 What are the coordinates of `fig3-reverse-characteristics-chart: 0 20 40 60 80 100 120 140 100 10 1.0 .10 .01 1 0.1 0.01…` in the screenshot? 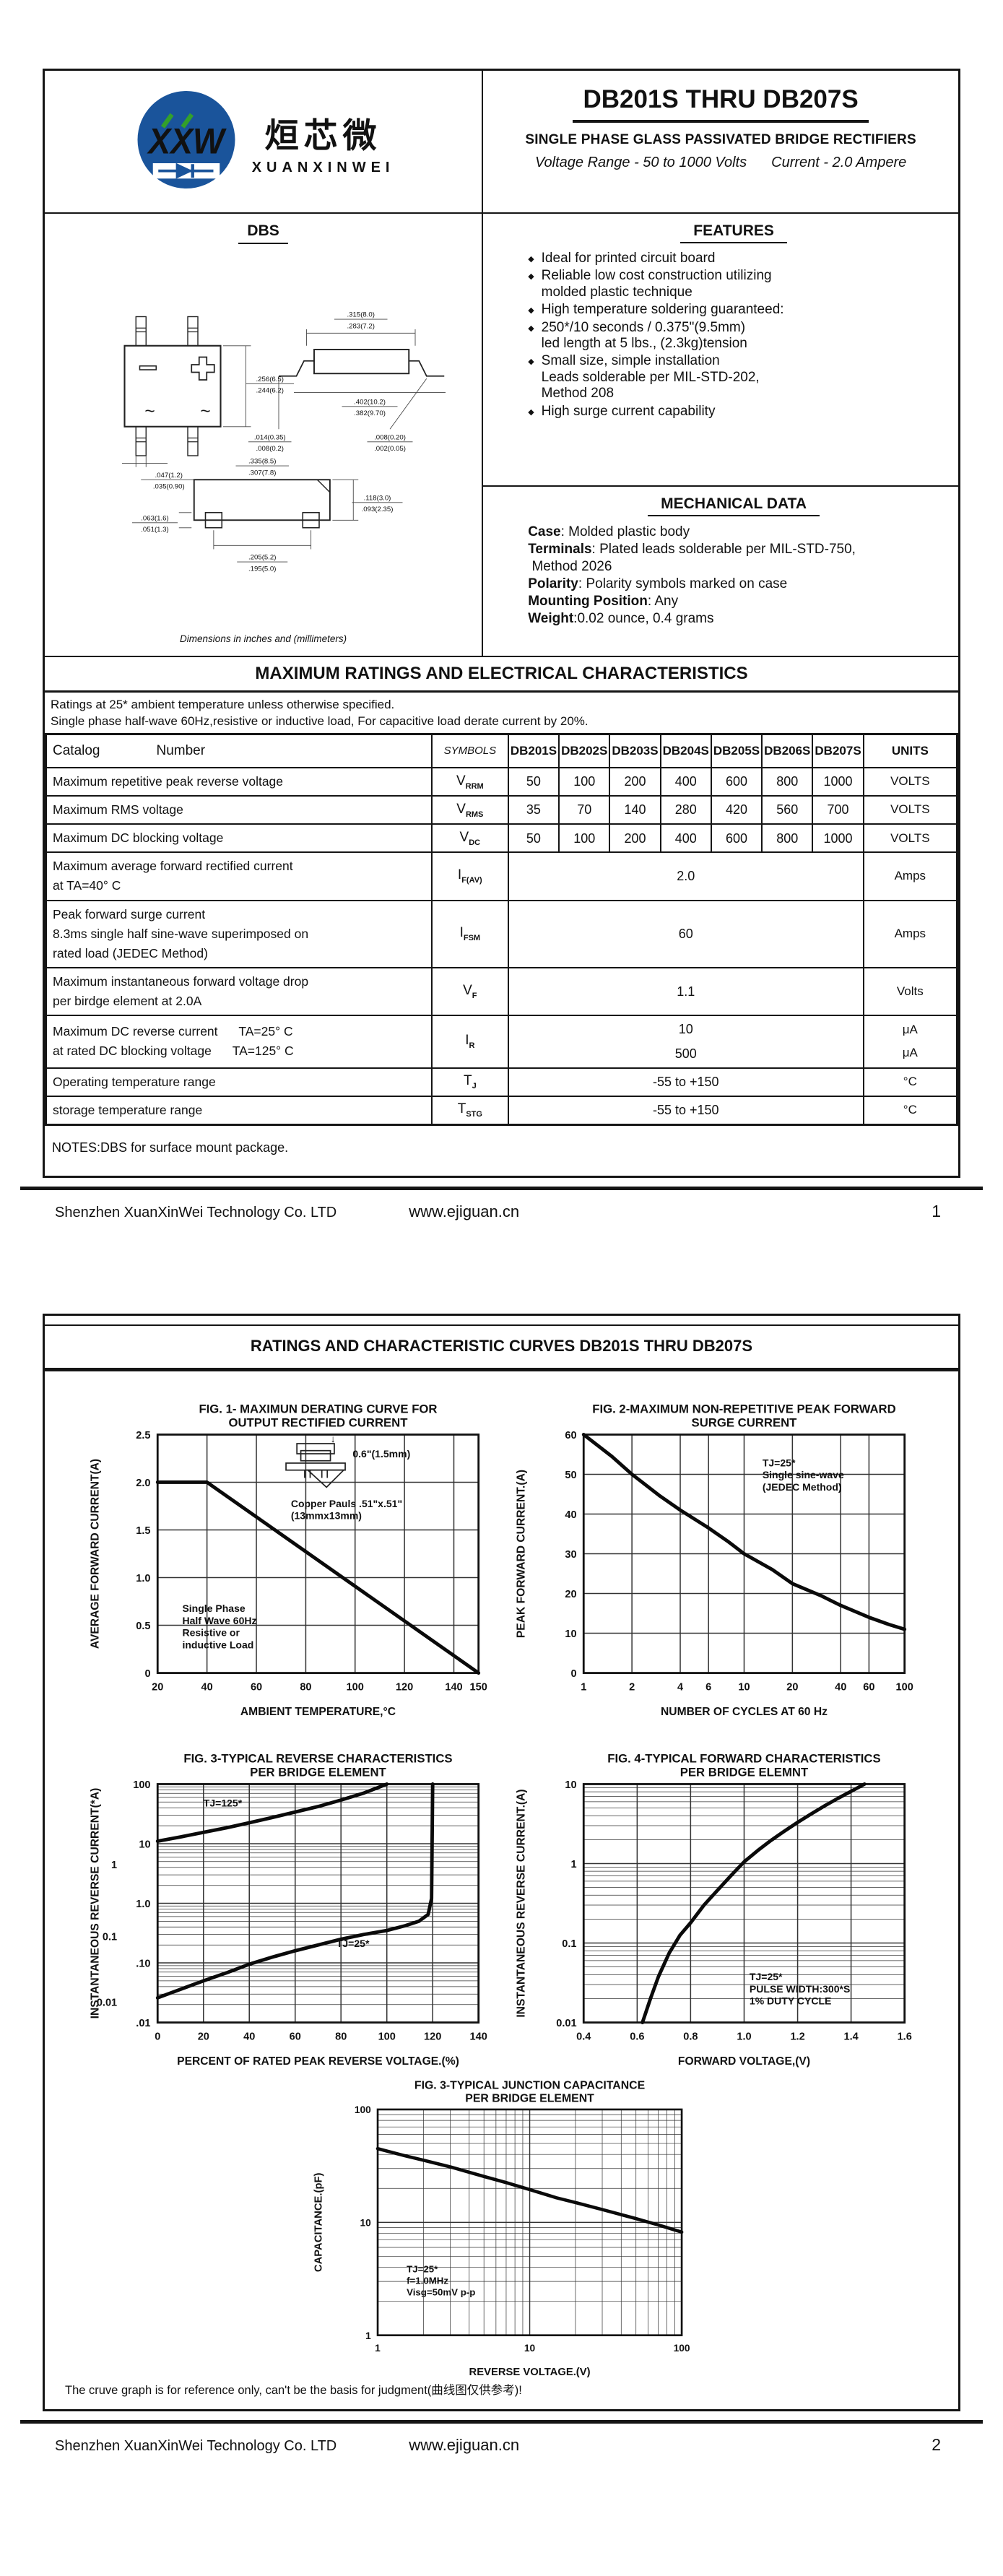 It's located at (288, 1910).